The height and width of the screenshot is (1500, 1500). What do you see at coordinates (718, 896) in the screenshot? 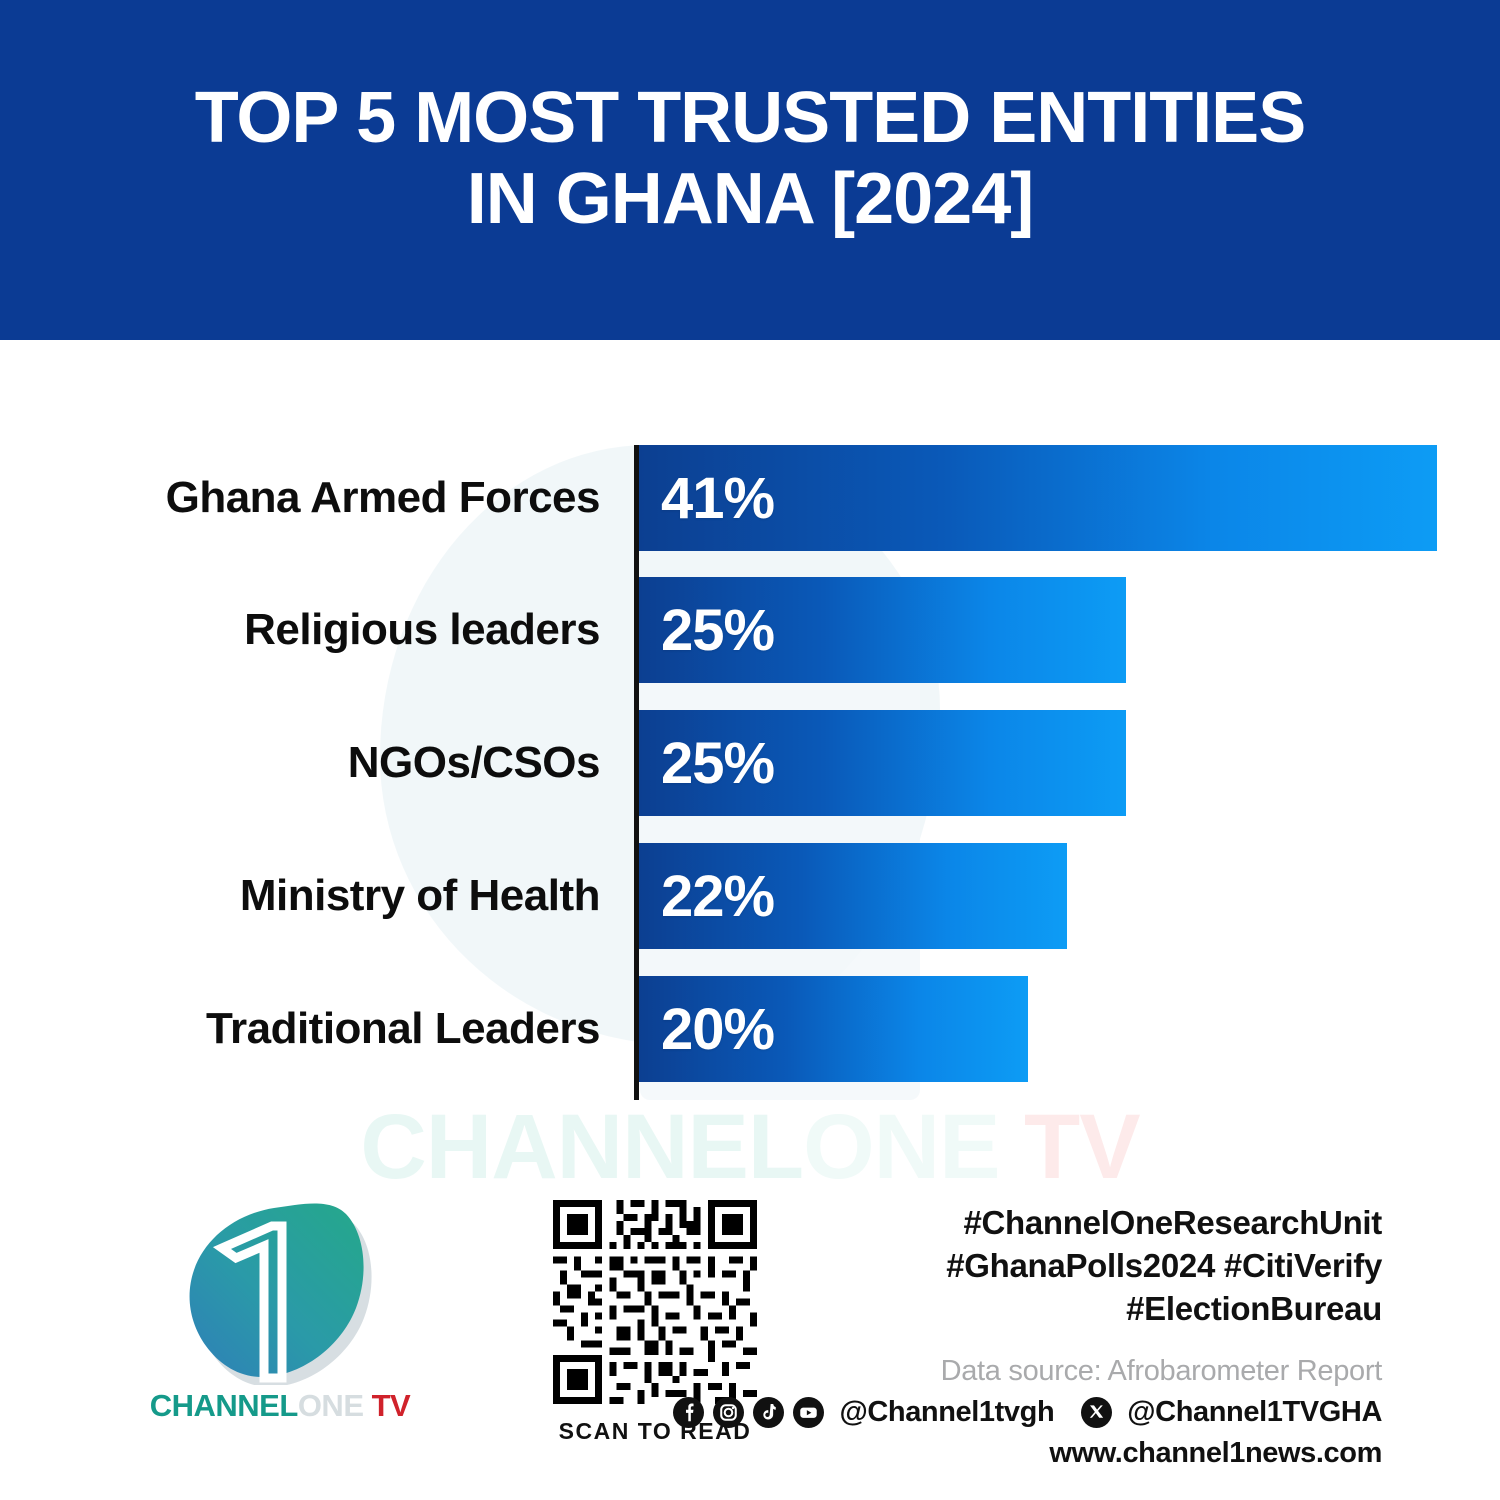
I see `bar-value-3: 22%` at bounding box center [718, 896].